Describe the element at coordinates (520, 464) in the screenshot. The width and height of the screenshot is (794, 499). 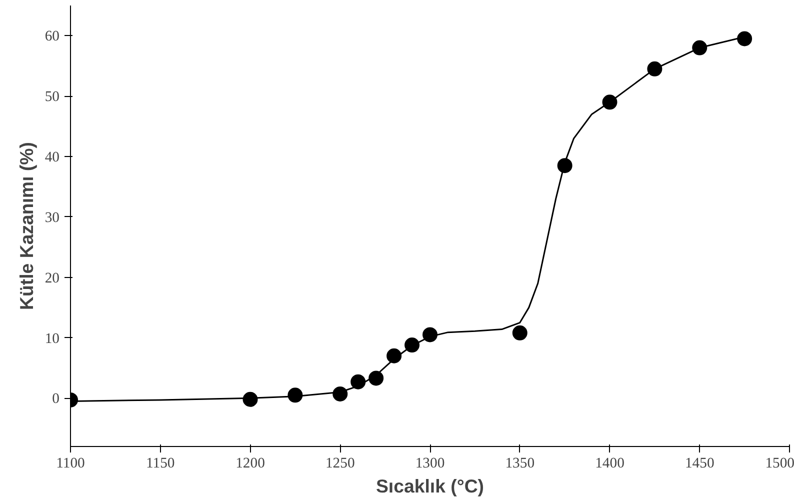
I see `x-tick-label: 1350` at that location.